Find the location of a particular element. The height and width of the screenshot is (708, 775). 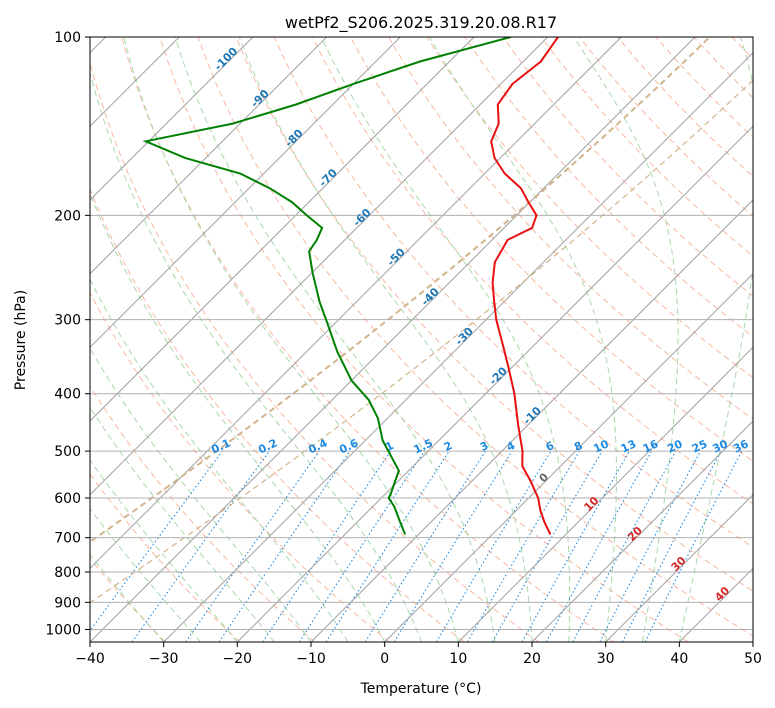

x-tick-label: 40 is located at coordinates (679, 659).